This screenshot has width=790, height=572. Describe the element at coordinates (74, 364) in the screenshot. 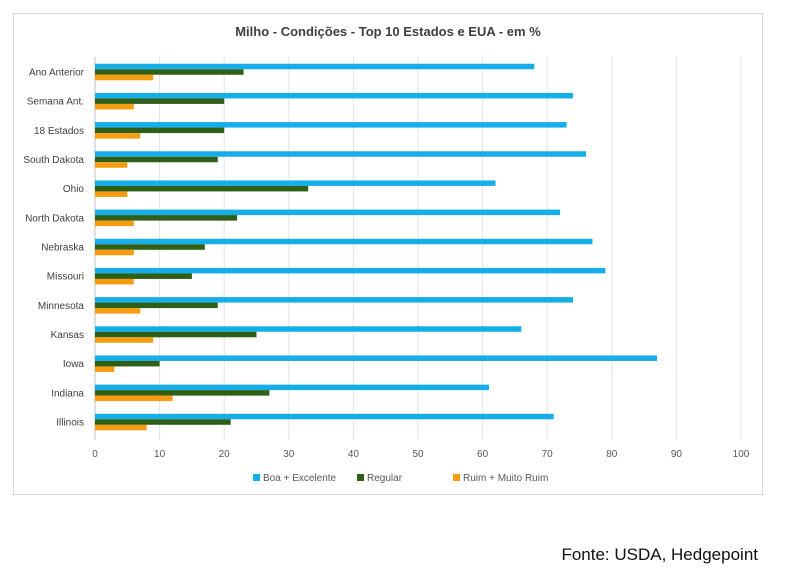

I see `category-label: Iowa` at that location.